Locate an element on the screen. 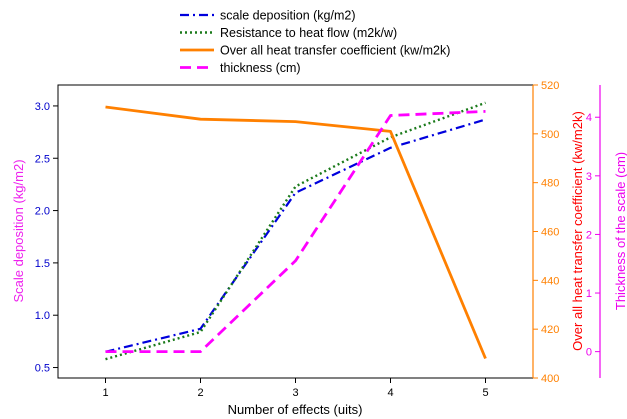 This screenshot has height=419, width=627. right-axis-thickness-title: Thickness of the scale (cm) is located at coordinates (620, 231).